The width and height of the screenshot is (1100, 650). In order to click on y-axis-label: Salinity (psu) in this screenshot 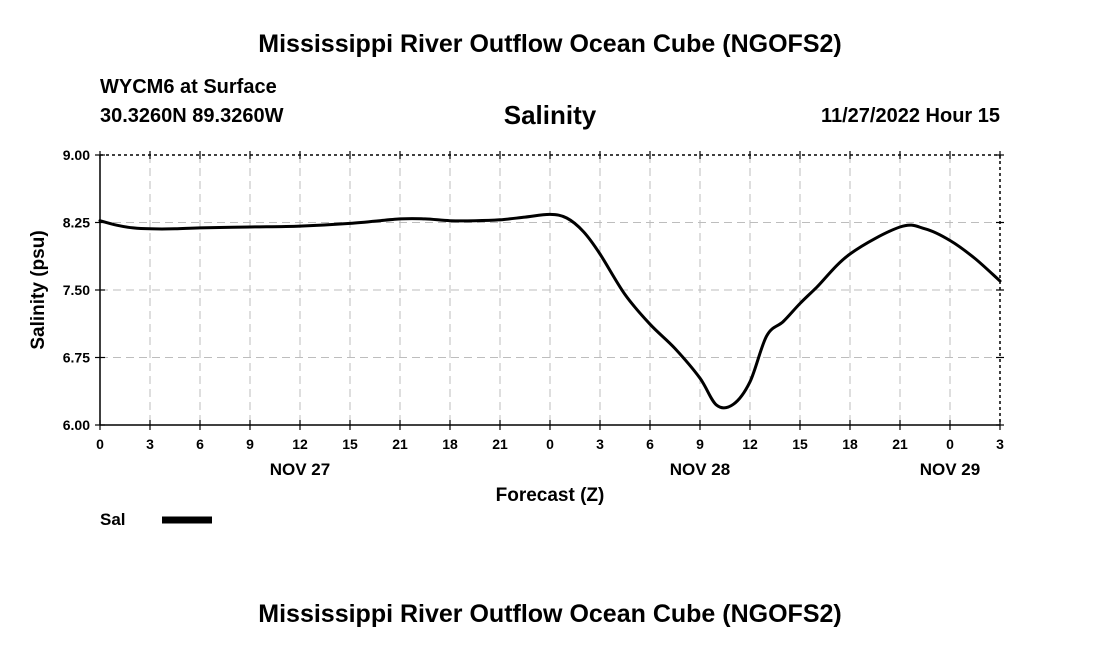, I will do `click(38, 289)`.